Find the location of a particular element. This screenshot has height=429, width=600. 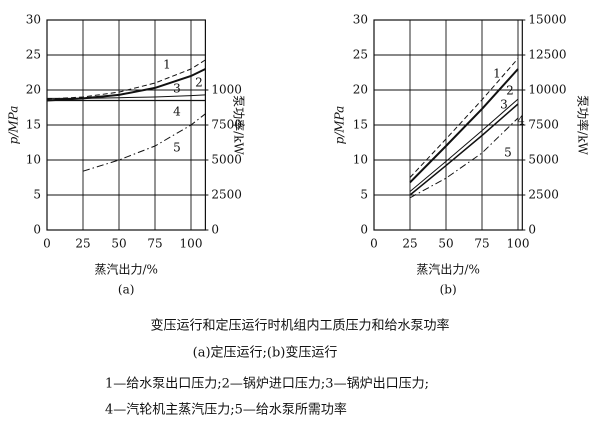

y2-tick-label: 12500 is located at coordinates (547, 55).